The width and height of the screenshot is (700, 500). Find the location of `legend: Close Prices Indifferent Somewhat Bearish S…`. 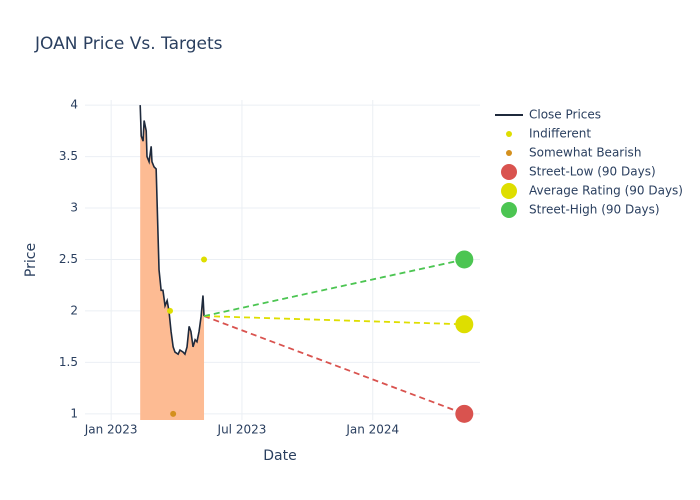

legend: Close Prices Indifferent Somewhat Bearish S… is located at coordinates (589, 163).